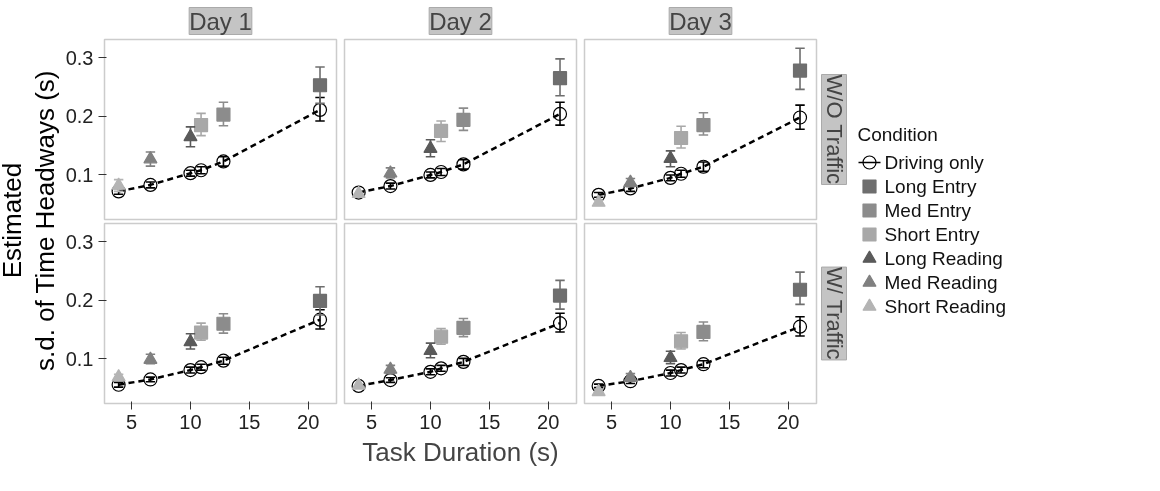 This screenshot has height=491, width=1160. I want to click on legend-label: Short Entry, so click(932, 234).